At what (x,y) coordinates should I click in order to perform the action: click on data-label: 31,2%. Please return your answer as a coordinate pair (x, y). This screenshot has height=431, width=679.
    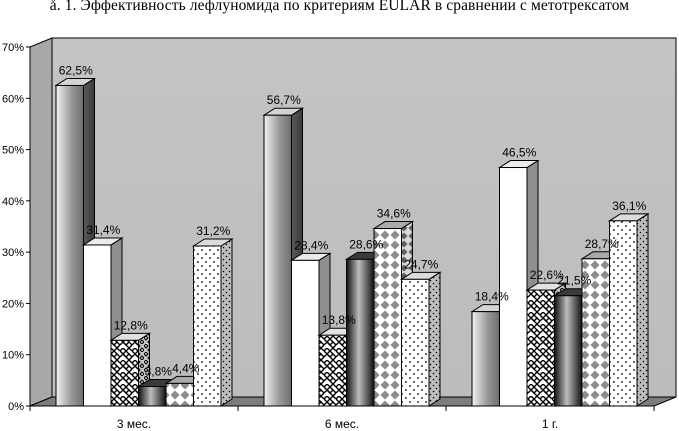
    Looking at the image, I should click on (213, 231).